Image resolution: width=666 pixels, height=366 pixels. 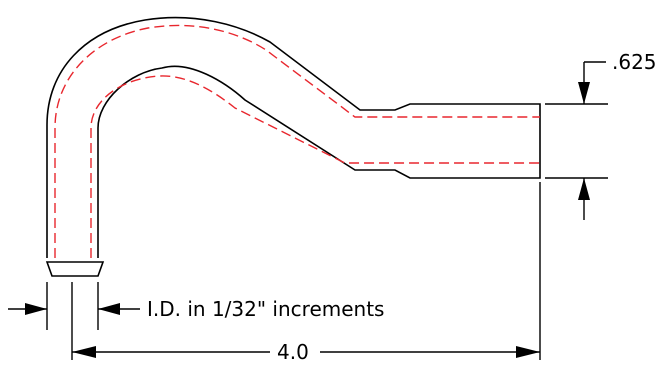 I want to click on dim-height-label: .625, so click(x=634, y=62).